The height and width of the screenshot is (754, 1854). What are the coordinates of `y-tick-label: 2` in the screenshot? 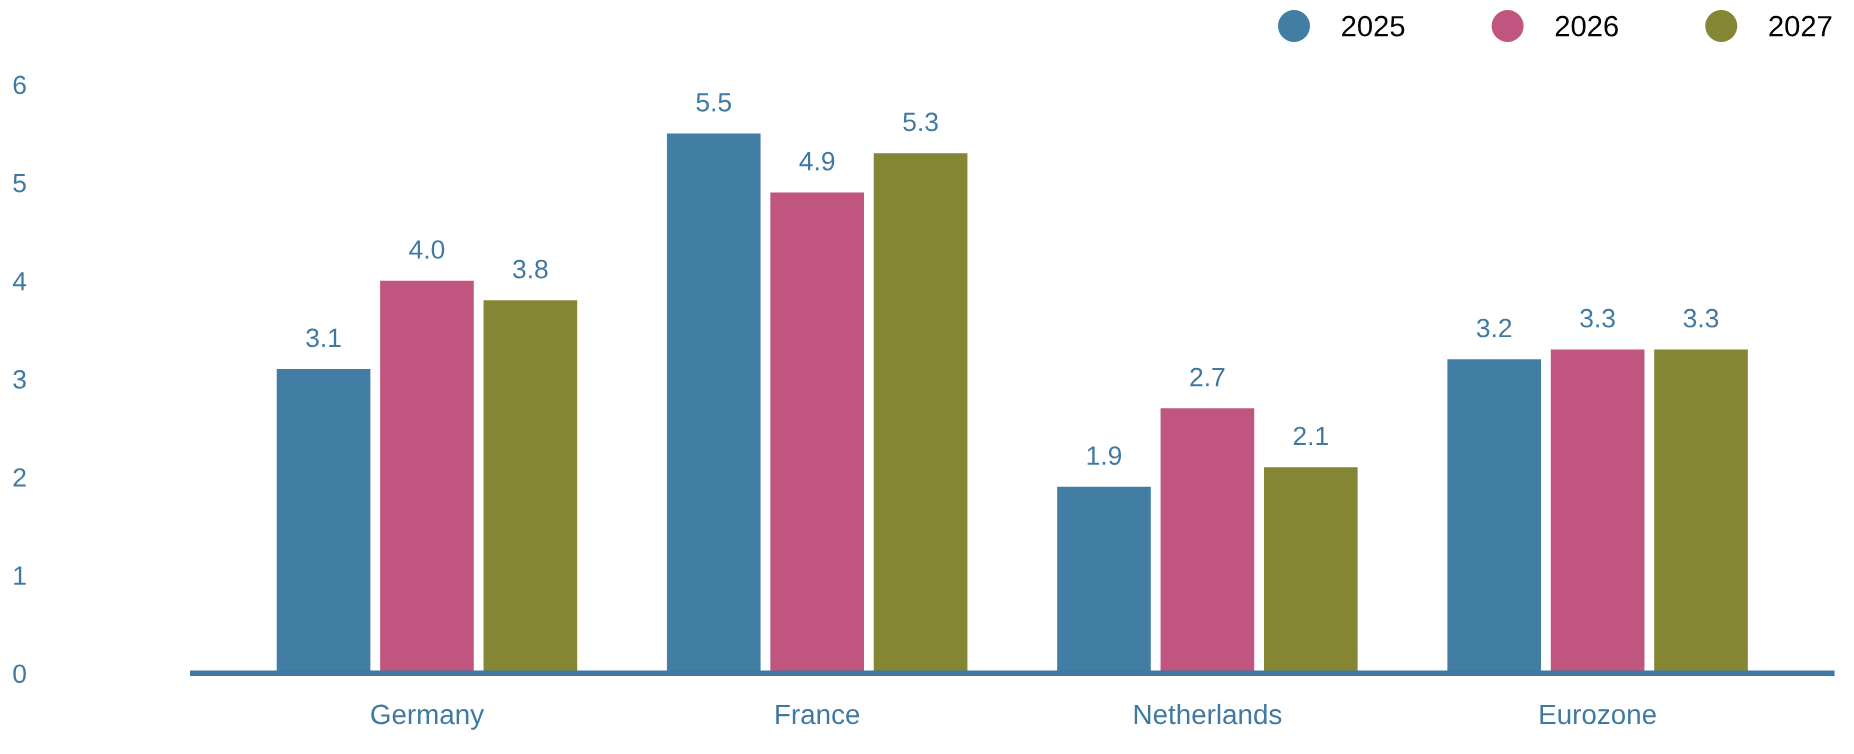 It's located at (19, 477).